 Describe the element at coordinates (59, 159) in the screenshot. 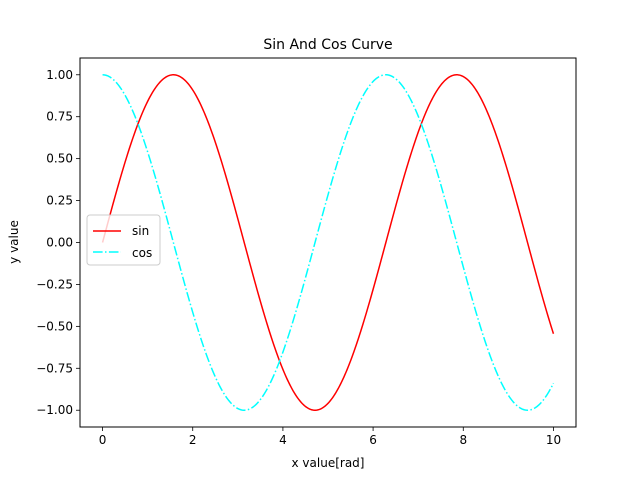

I see `y-tick-label: 0.50` at that location.